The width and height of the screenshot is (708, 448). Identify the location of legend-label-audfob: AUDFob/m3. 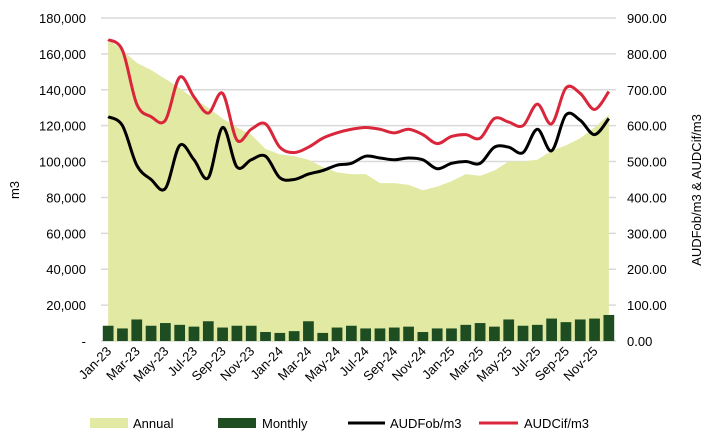
(426, 423).